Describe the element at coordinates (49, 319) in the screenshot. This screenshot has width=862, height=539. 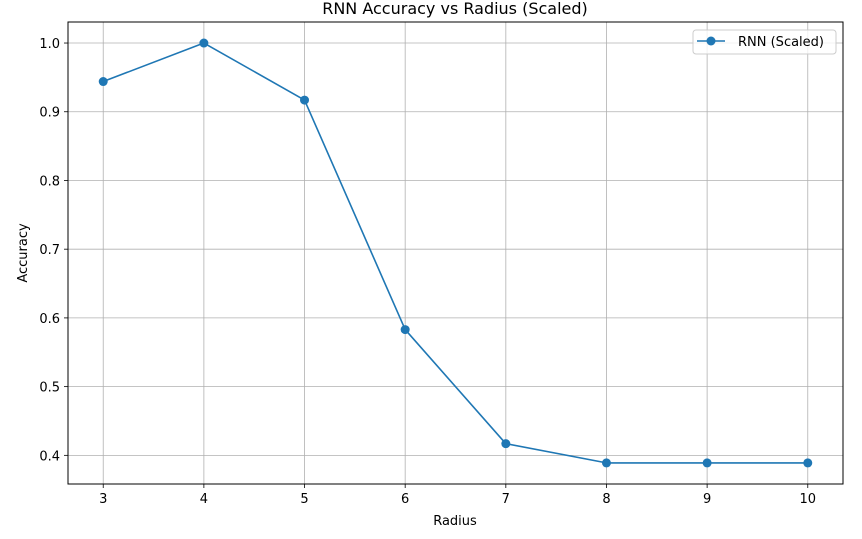
I see `y-tick-label: 0.6` at that location.